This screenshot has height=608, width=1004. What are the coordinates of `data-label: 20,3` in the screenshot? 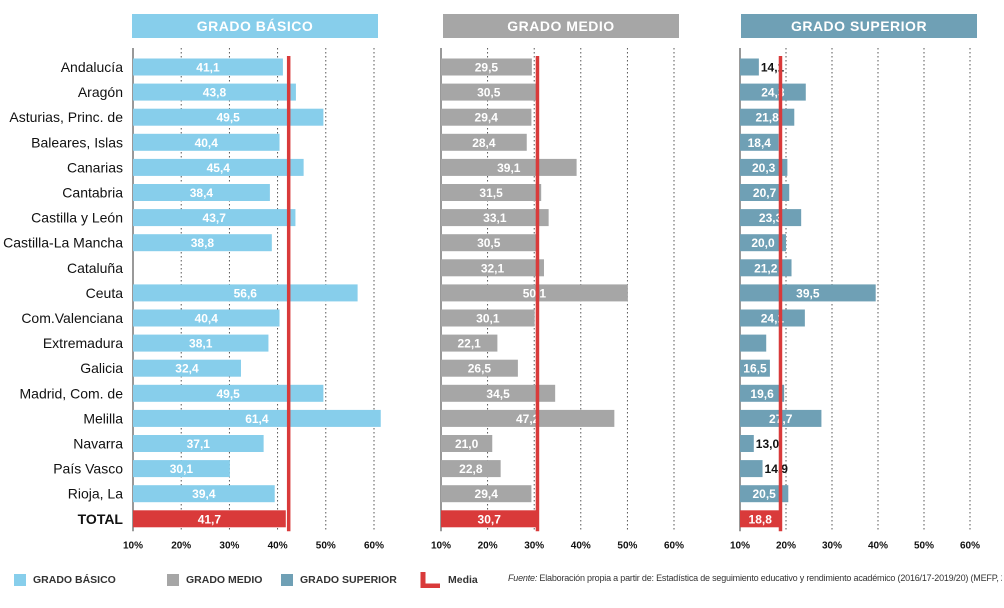 It's located at (764, 168).